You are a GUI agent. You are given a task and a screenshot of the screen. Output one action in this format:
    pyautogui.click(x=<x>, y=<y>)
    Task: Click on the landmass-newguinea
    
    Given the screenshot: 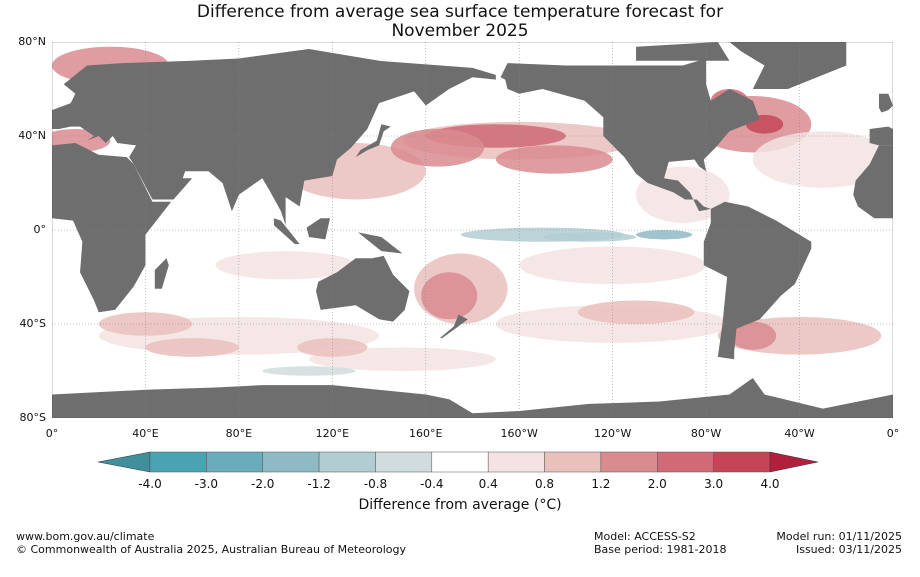 What is the action you would take?
    pyautogui.click(x=380, y=243)
    